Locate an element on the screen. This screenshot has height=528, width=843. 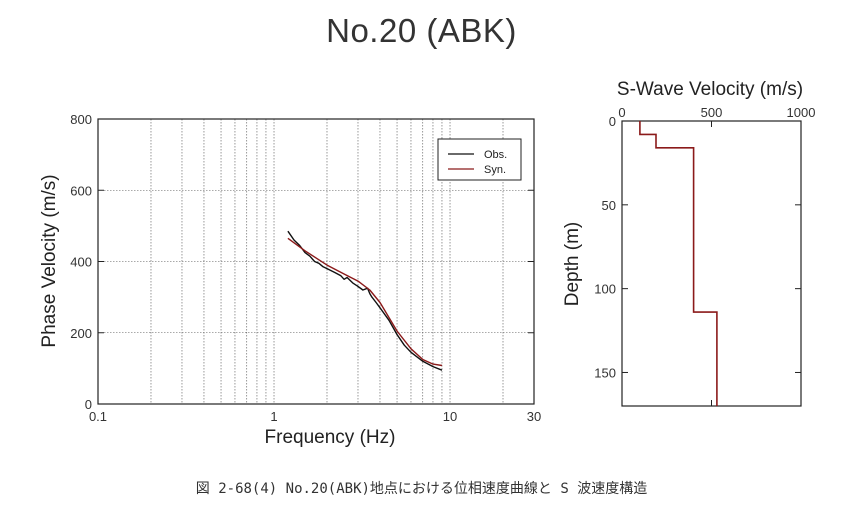
series-line-syn is located at coordinates (365, 302).